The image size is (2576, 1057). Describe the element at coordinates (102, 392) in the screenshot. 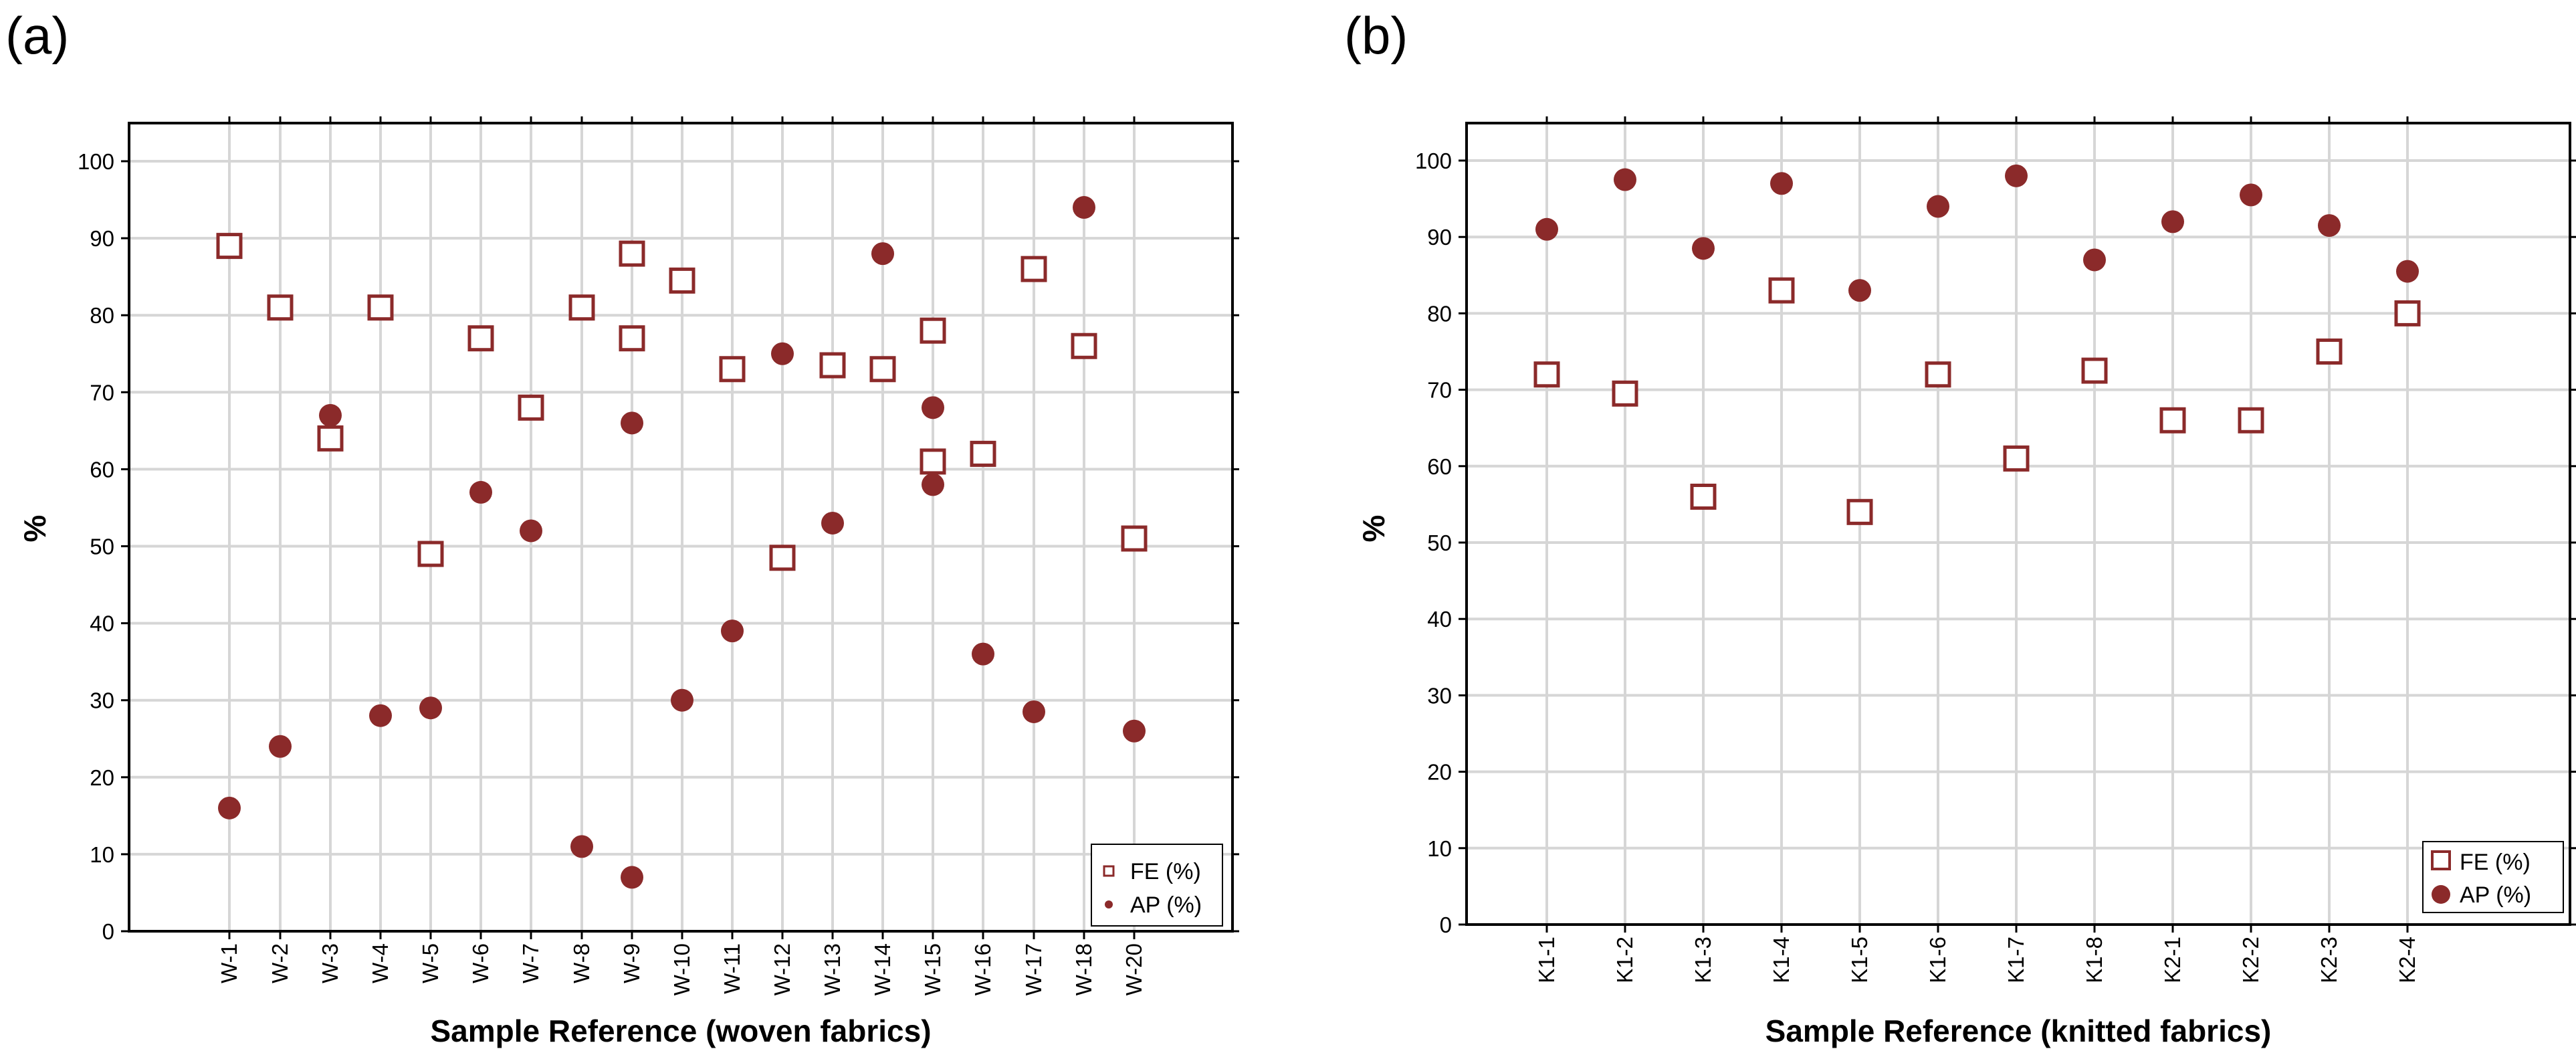

I see `y-tick-label: 70` at that location.